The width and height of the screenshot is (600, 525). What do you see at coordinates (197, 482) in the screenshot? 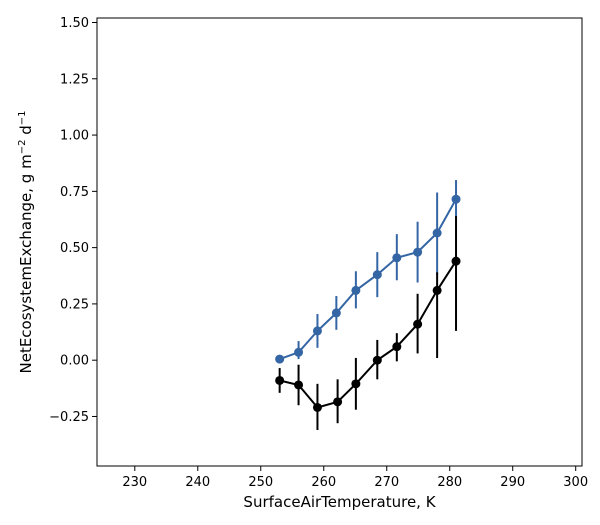
I see `x-tick-label: 240` at bounding box center [197, 482].